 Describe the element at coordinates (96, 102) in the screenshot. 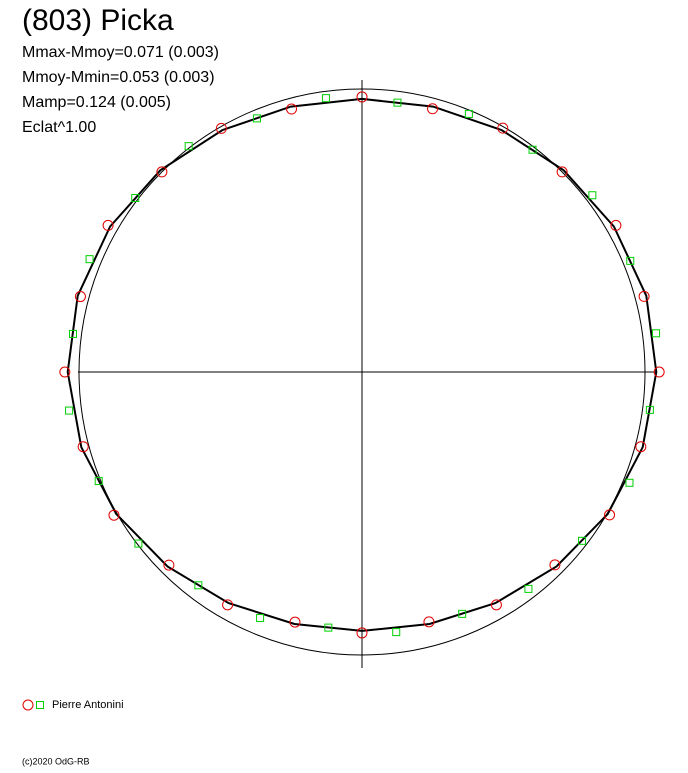

I see `annotation: Mamp=0.124 (0.005)` at that location.